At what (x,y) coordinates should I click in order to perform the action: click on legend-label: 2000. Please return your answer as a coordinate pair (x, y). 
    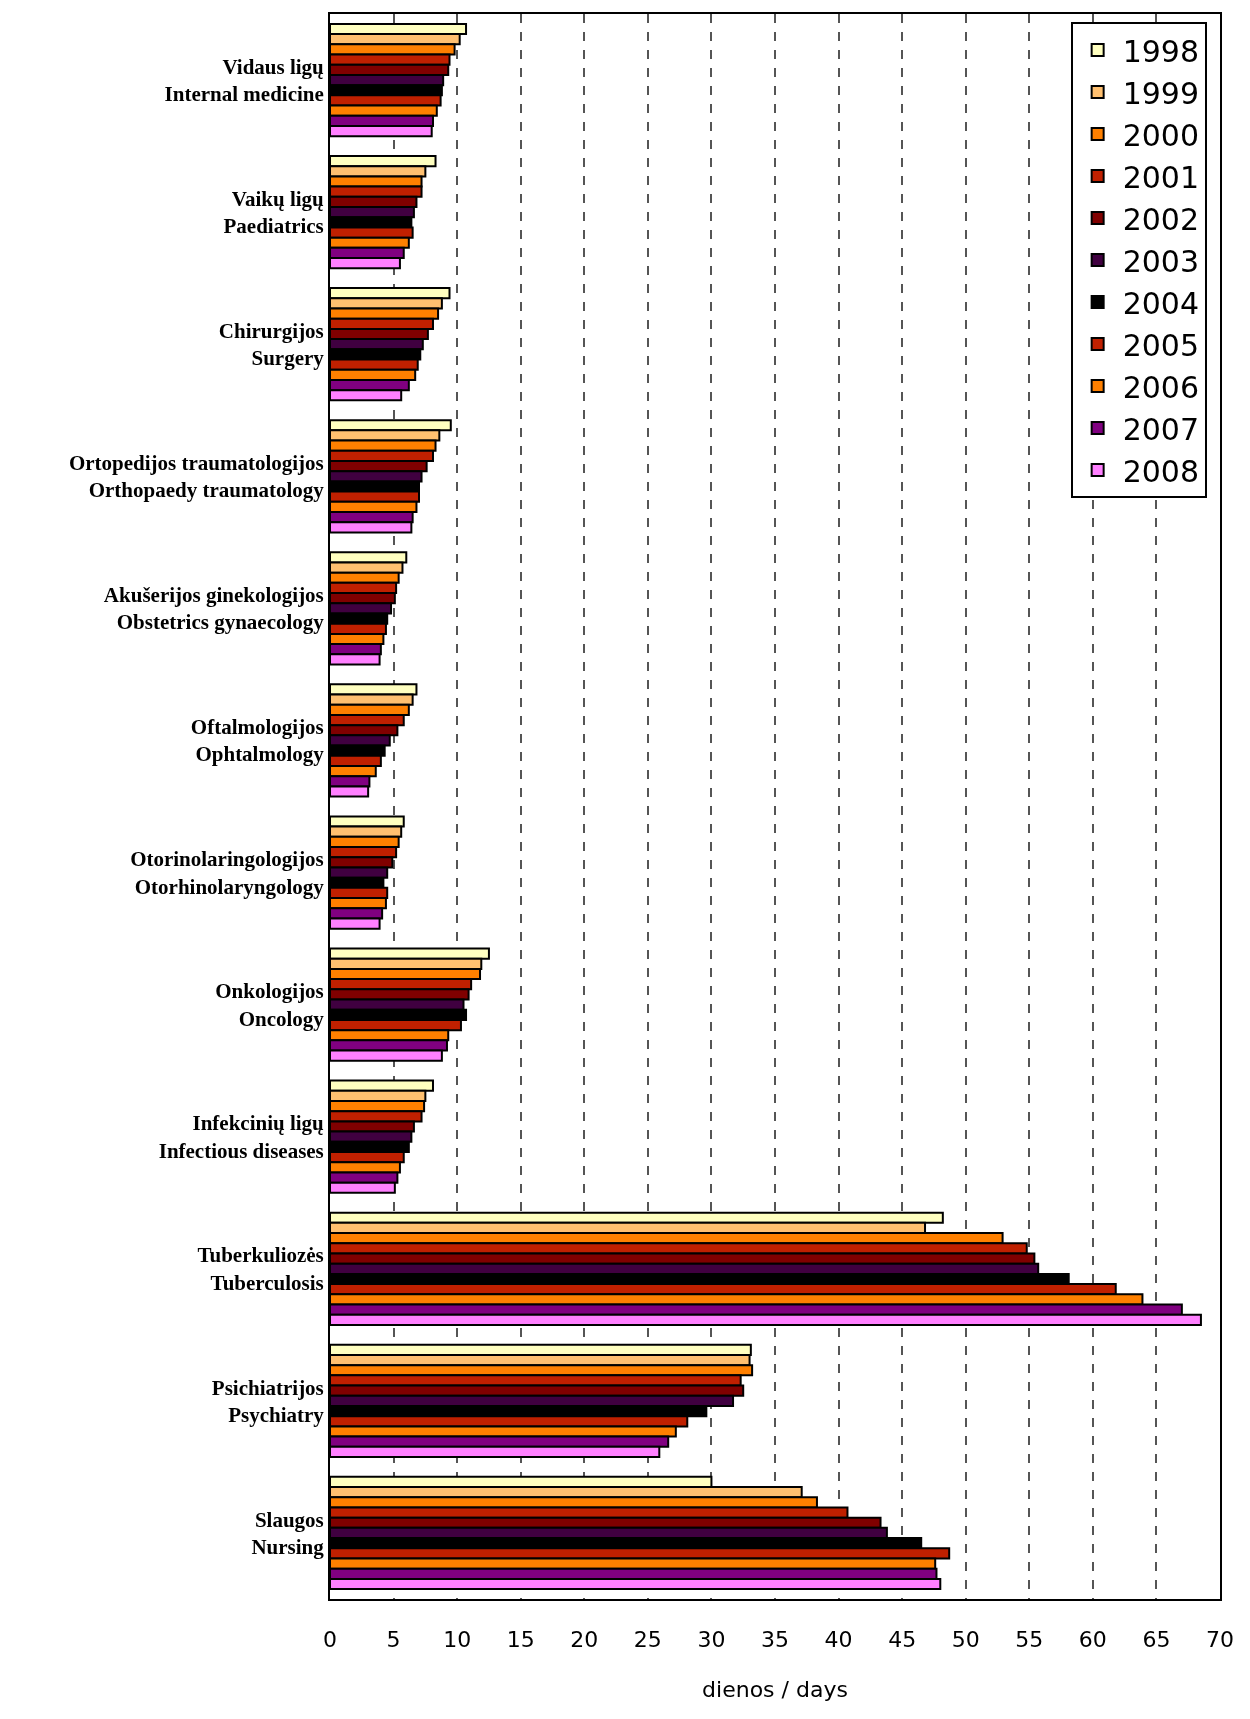
    Looking at the image, I should click on (1161, 135).